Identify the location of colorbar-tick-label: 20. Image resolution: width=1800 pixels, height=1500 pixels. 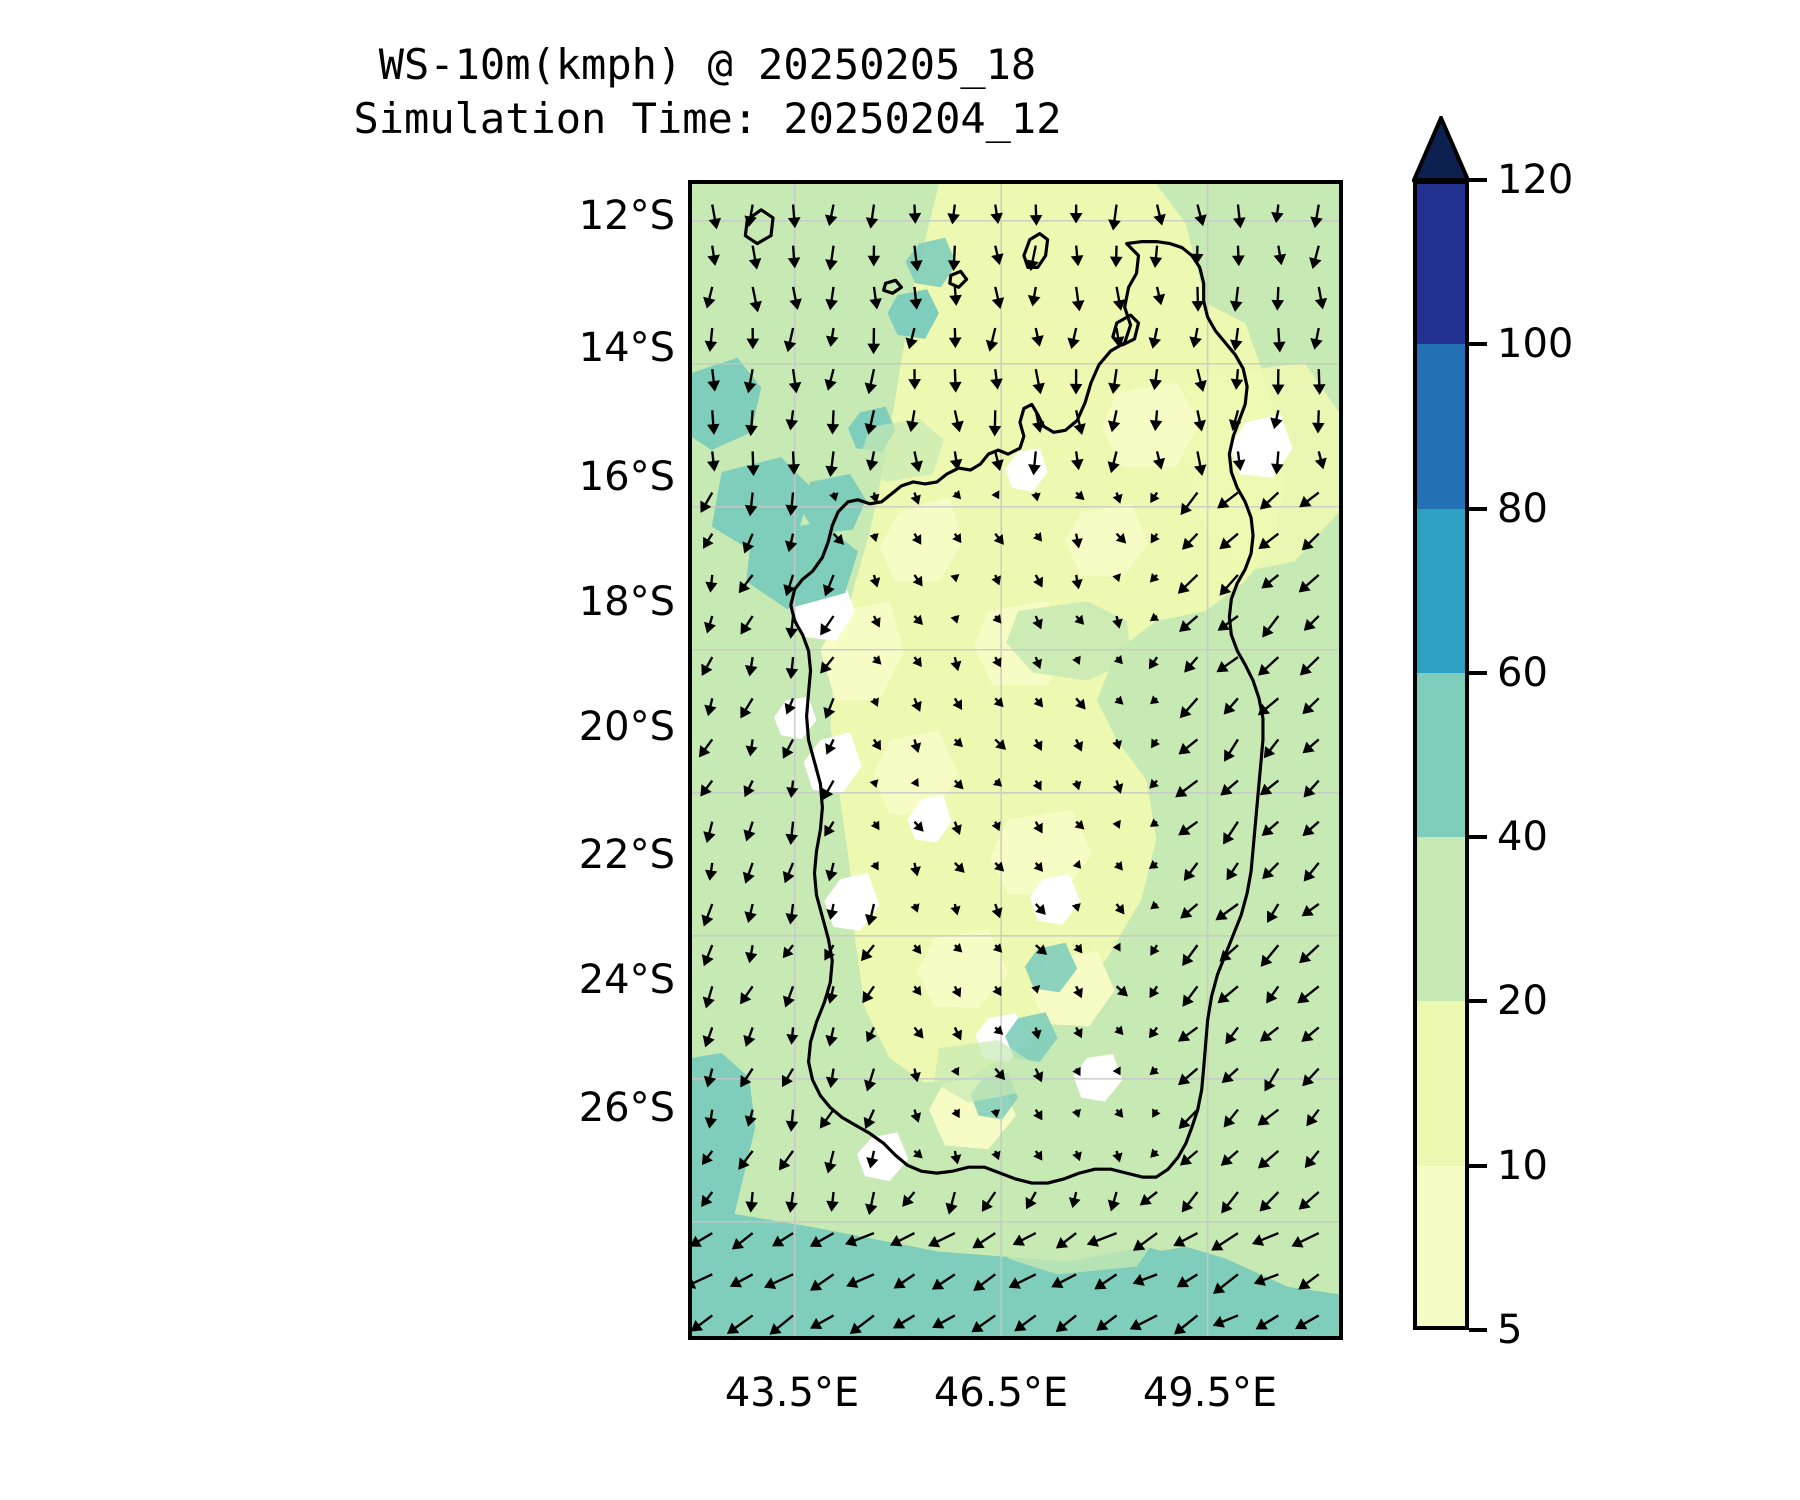
(1522, 1001).